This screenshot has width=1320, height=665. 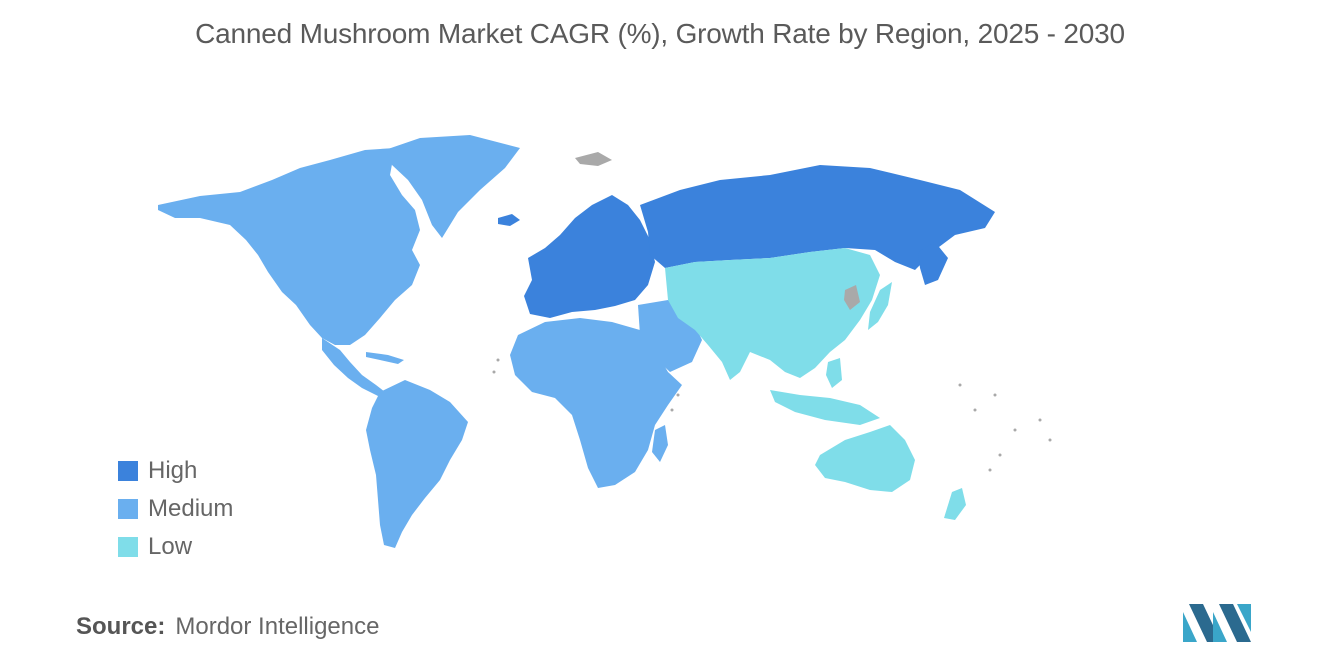 What do you see at coordinates (385, 358) in the screenshot?
I see `region-caribbean` at bounding box center [385, 358].